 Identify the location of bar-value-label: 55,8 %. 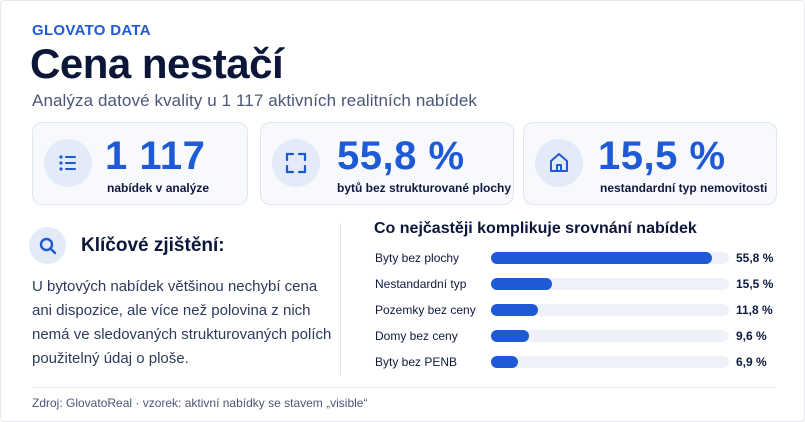
(755, 258).